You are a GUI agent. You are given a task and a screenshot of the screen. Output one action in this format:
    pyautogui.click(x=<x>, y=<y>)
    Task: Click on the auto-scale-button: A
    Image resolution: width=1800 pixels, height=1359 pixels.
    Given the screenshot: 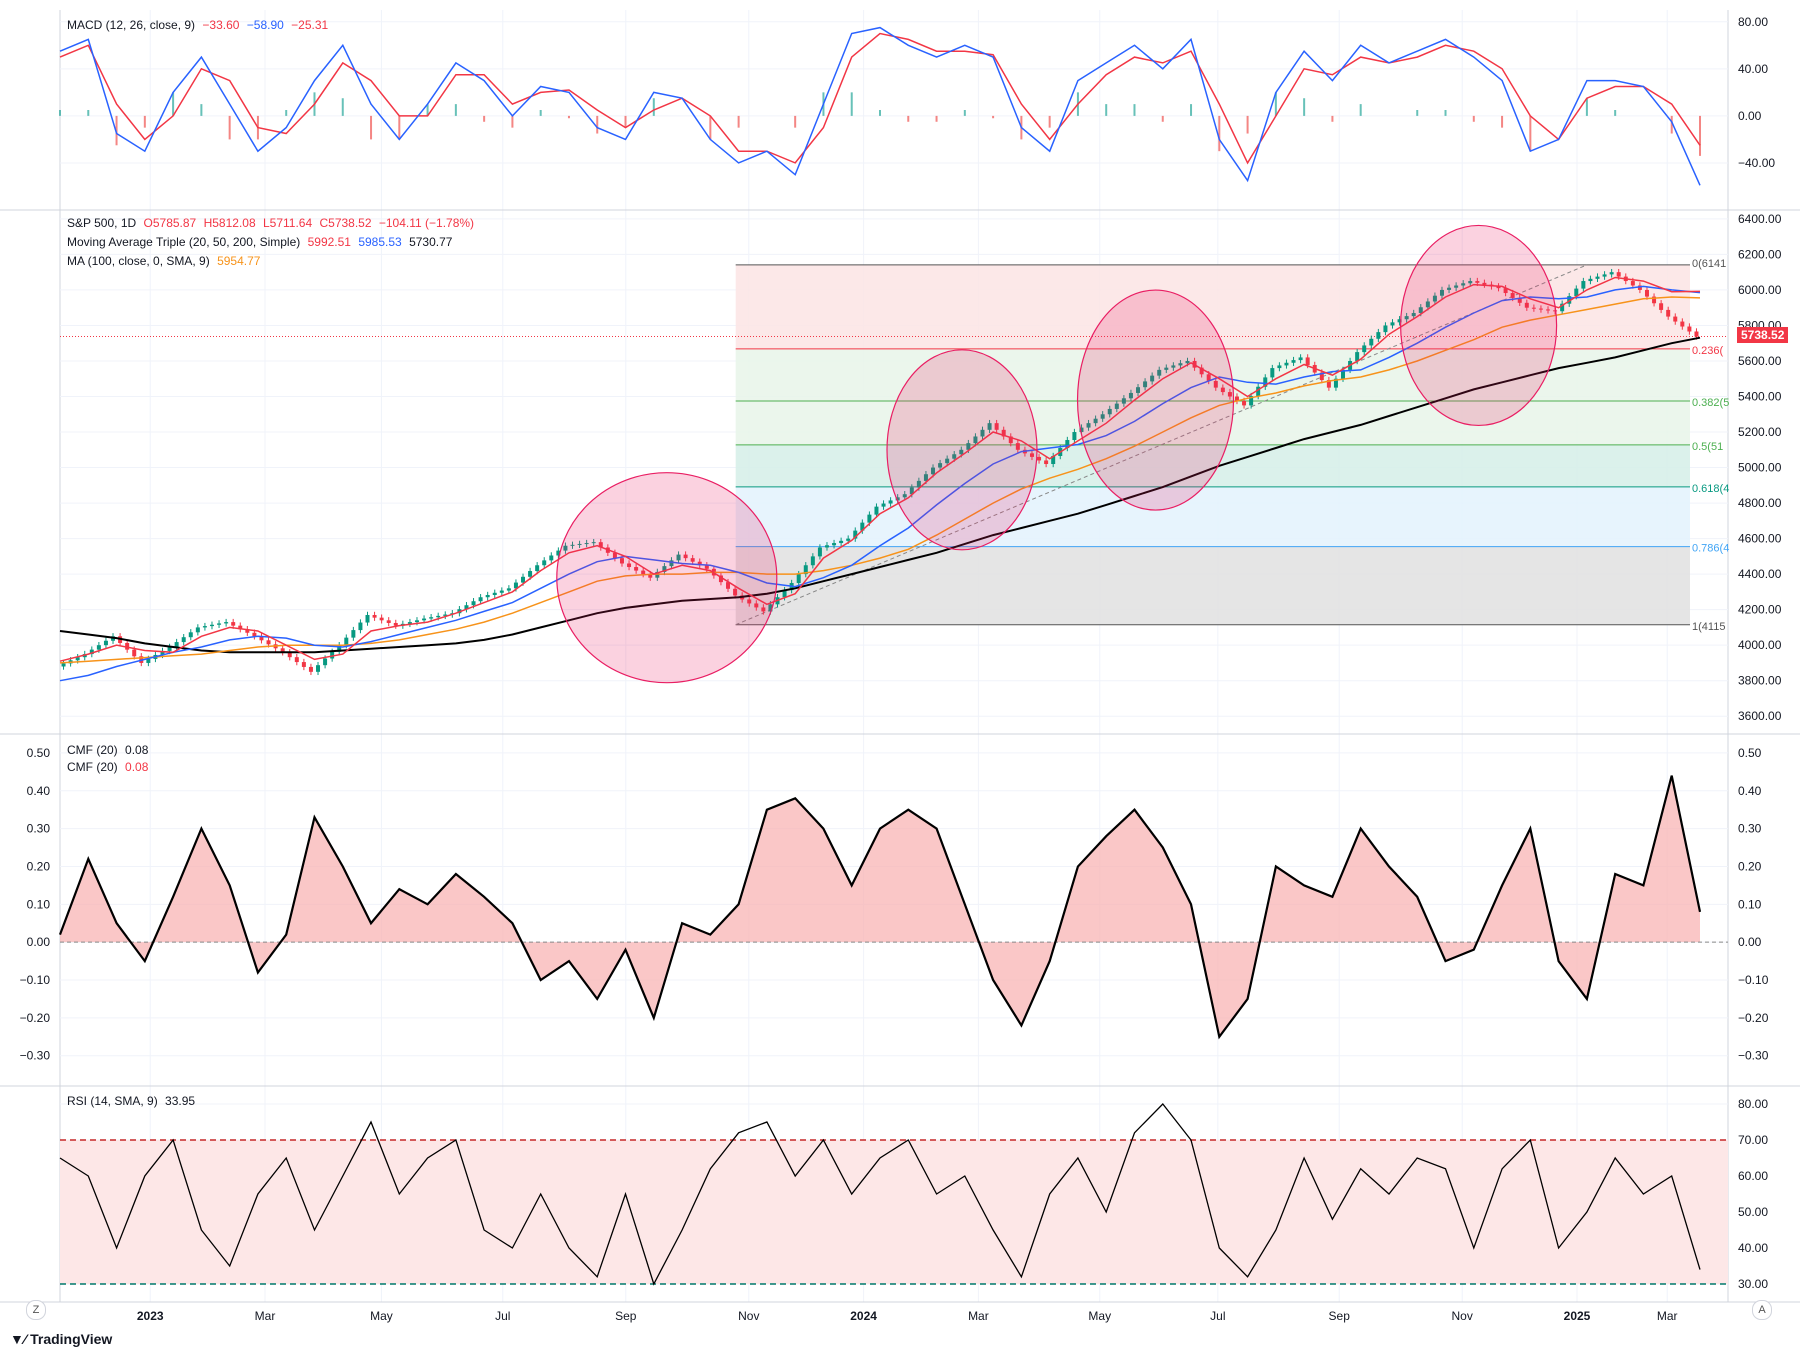 What is the action you would take?
    pyautogui.click(x=1762, y=1310)
    